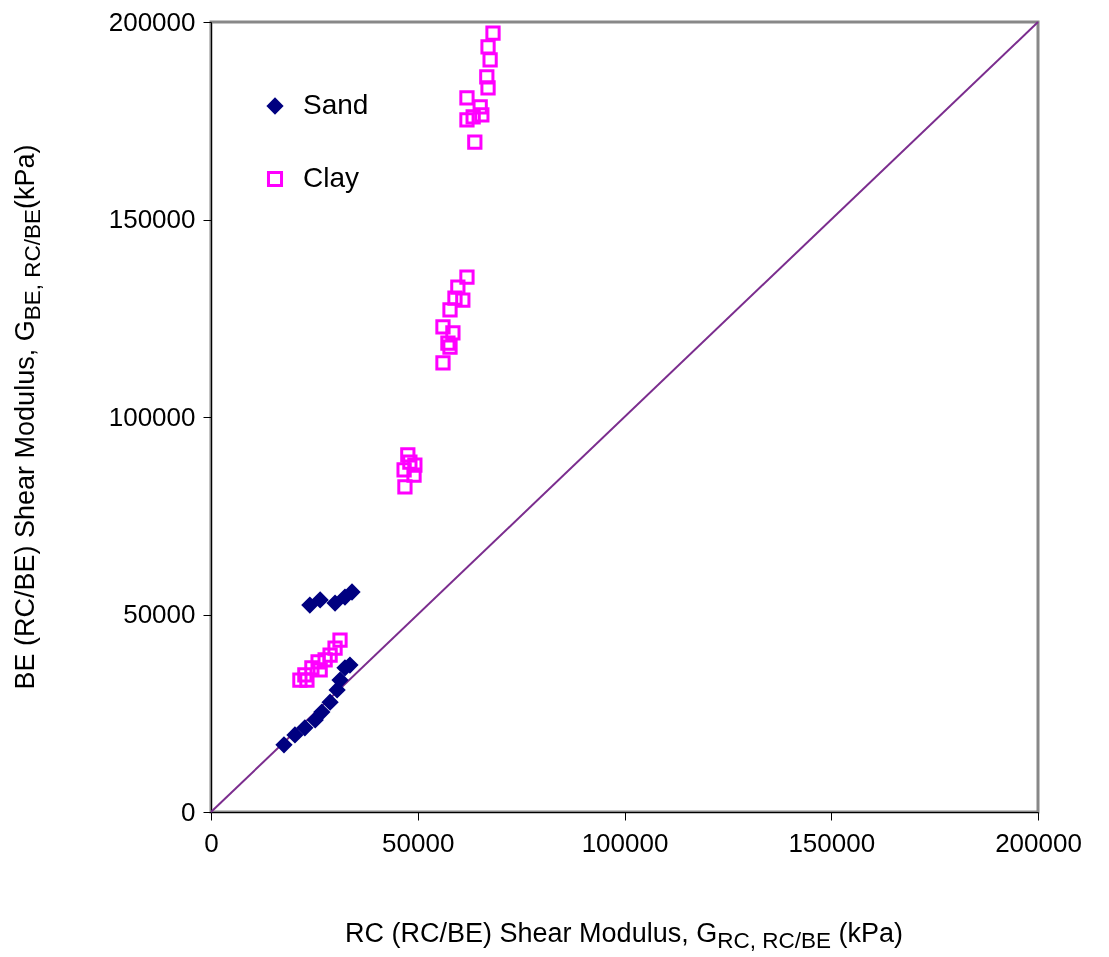 This screenshot has height=957, width=1109. What do you see at coordinates (152, 219) in the screenshot?
I see `y-tick-label: 150000` at bounding box center [152, 219].